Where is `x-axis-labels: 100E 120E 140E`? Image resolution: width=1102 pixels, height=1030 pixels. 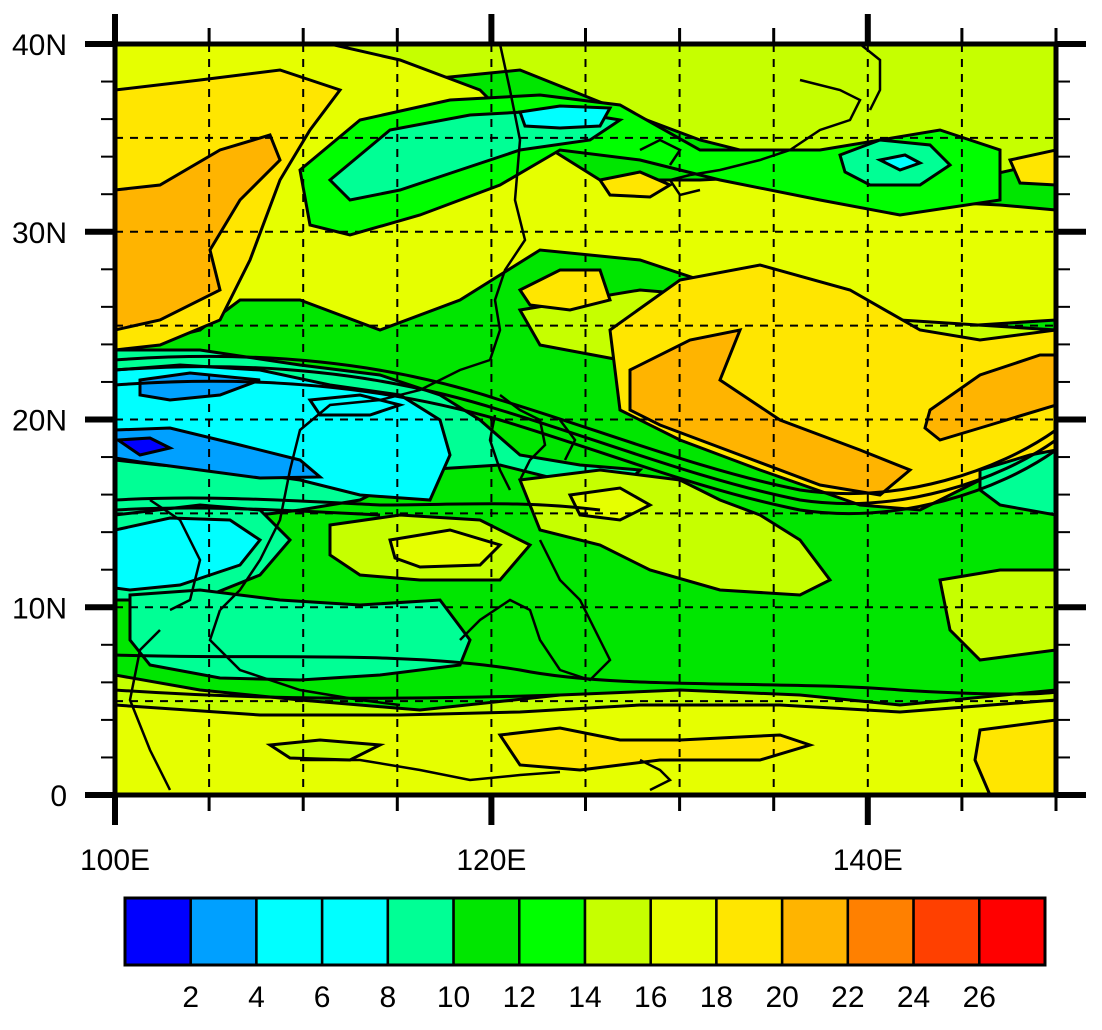 x-axis-labels: 100E 120E 140E is located at coordinates (491, 860).